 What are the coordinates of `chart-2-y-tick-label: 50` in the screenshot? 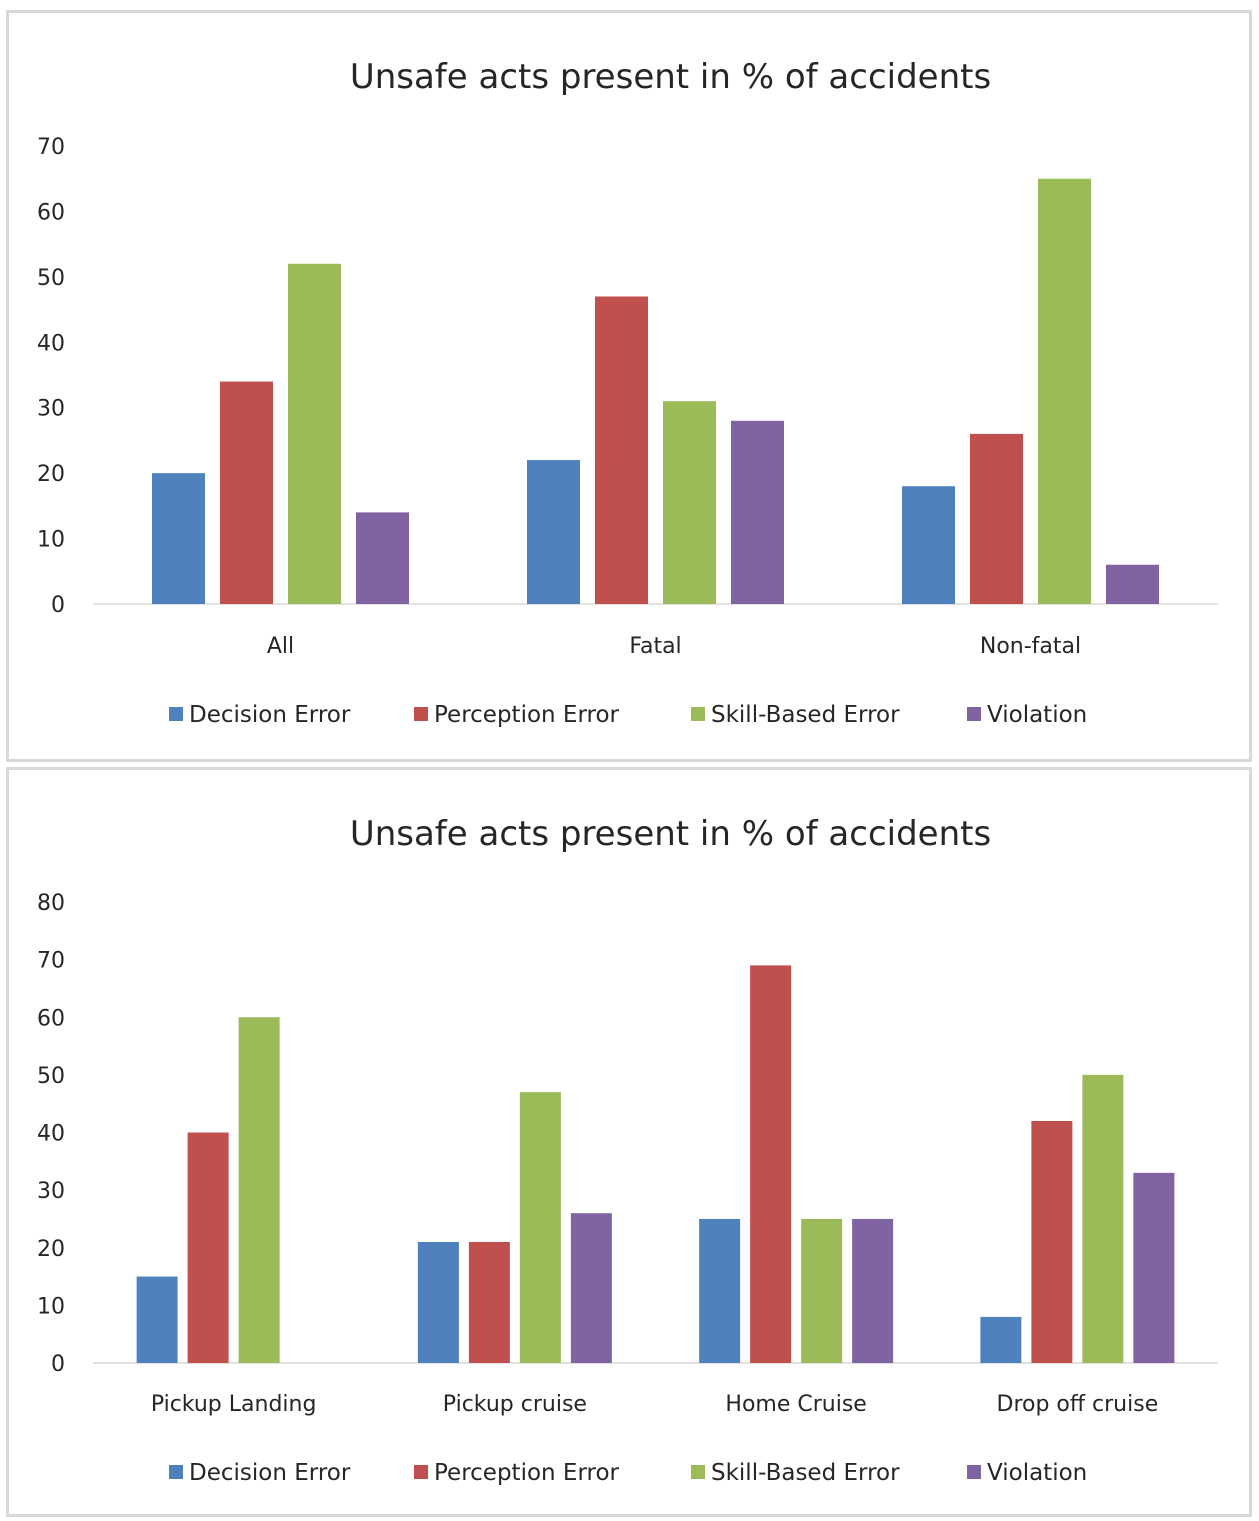 It's located at (51, 1076).